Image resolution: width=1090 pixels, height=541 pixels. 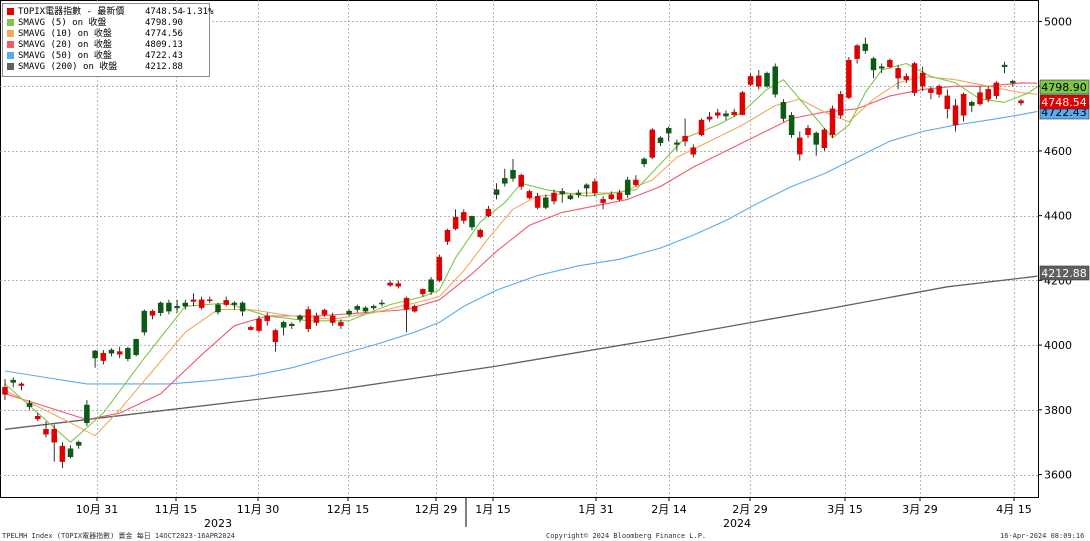 I want to click on y-tick-label: 4600, so click(x=1058, y=151).